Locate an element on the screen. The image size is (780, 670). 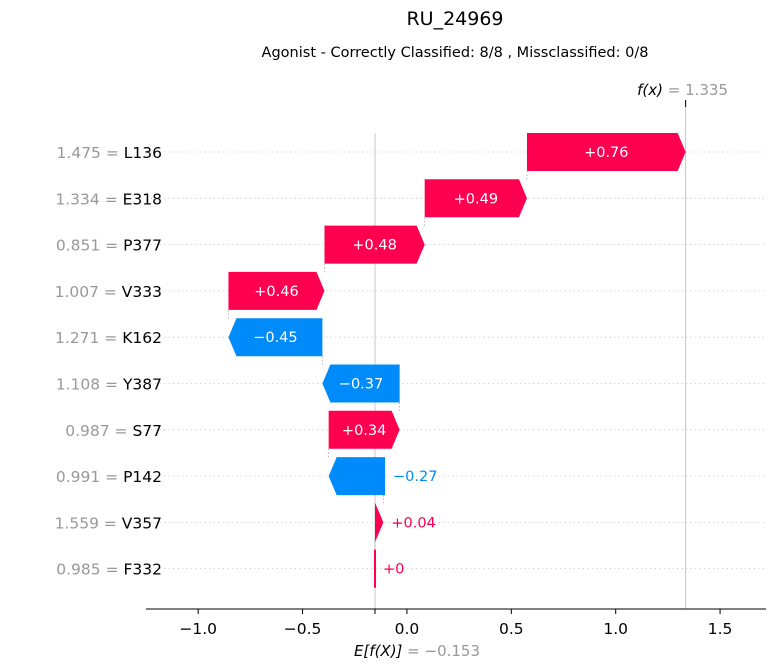
bar-k162 is located at coordinates (275, 337).